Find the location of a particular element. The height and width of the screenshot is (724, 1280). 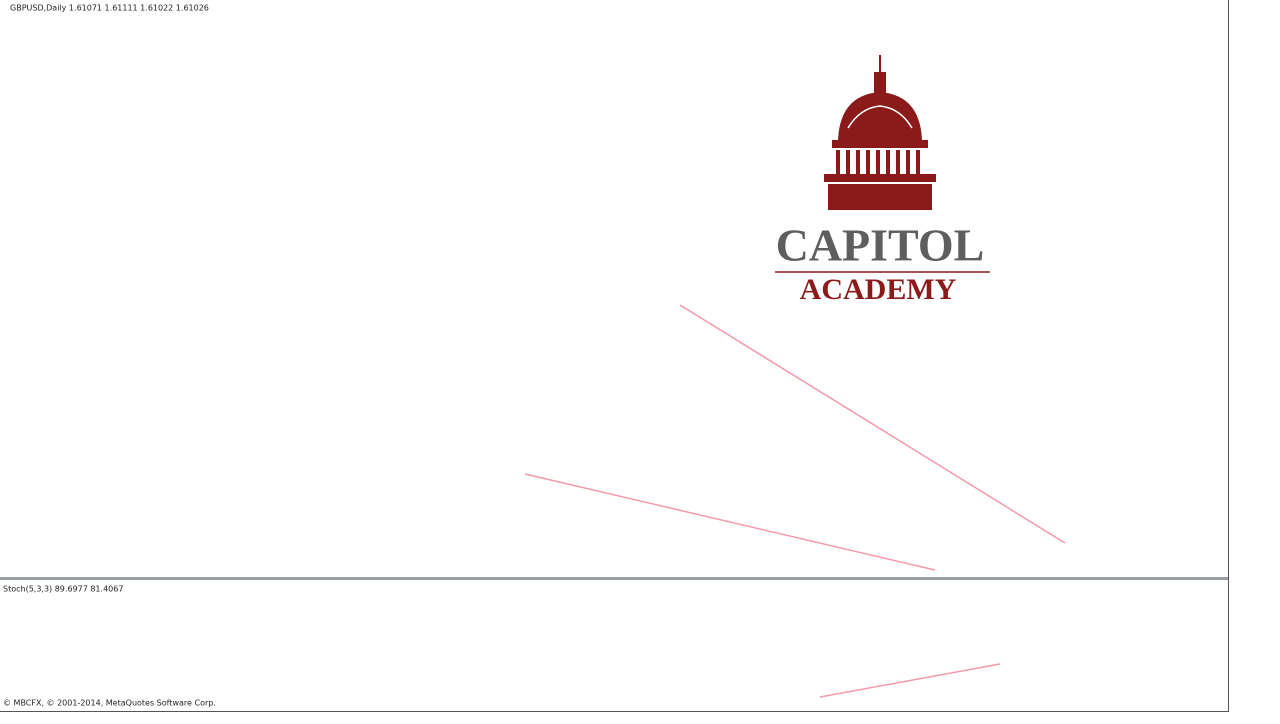

logo: CAPITOL ACADEMY is located at coordinates (882, 180).